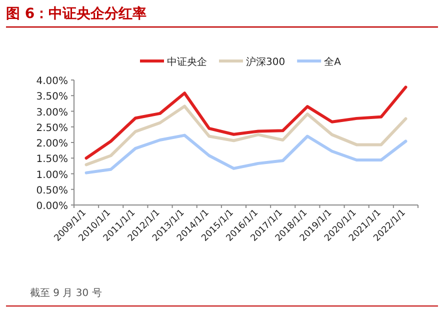  Describe the element at coordinates (52, 206) in the screenshot. I see `y-tick-label: 0.00%` at that location.